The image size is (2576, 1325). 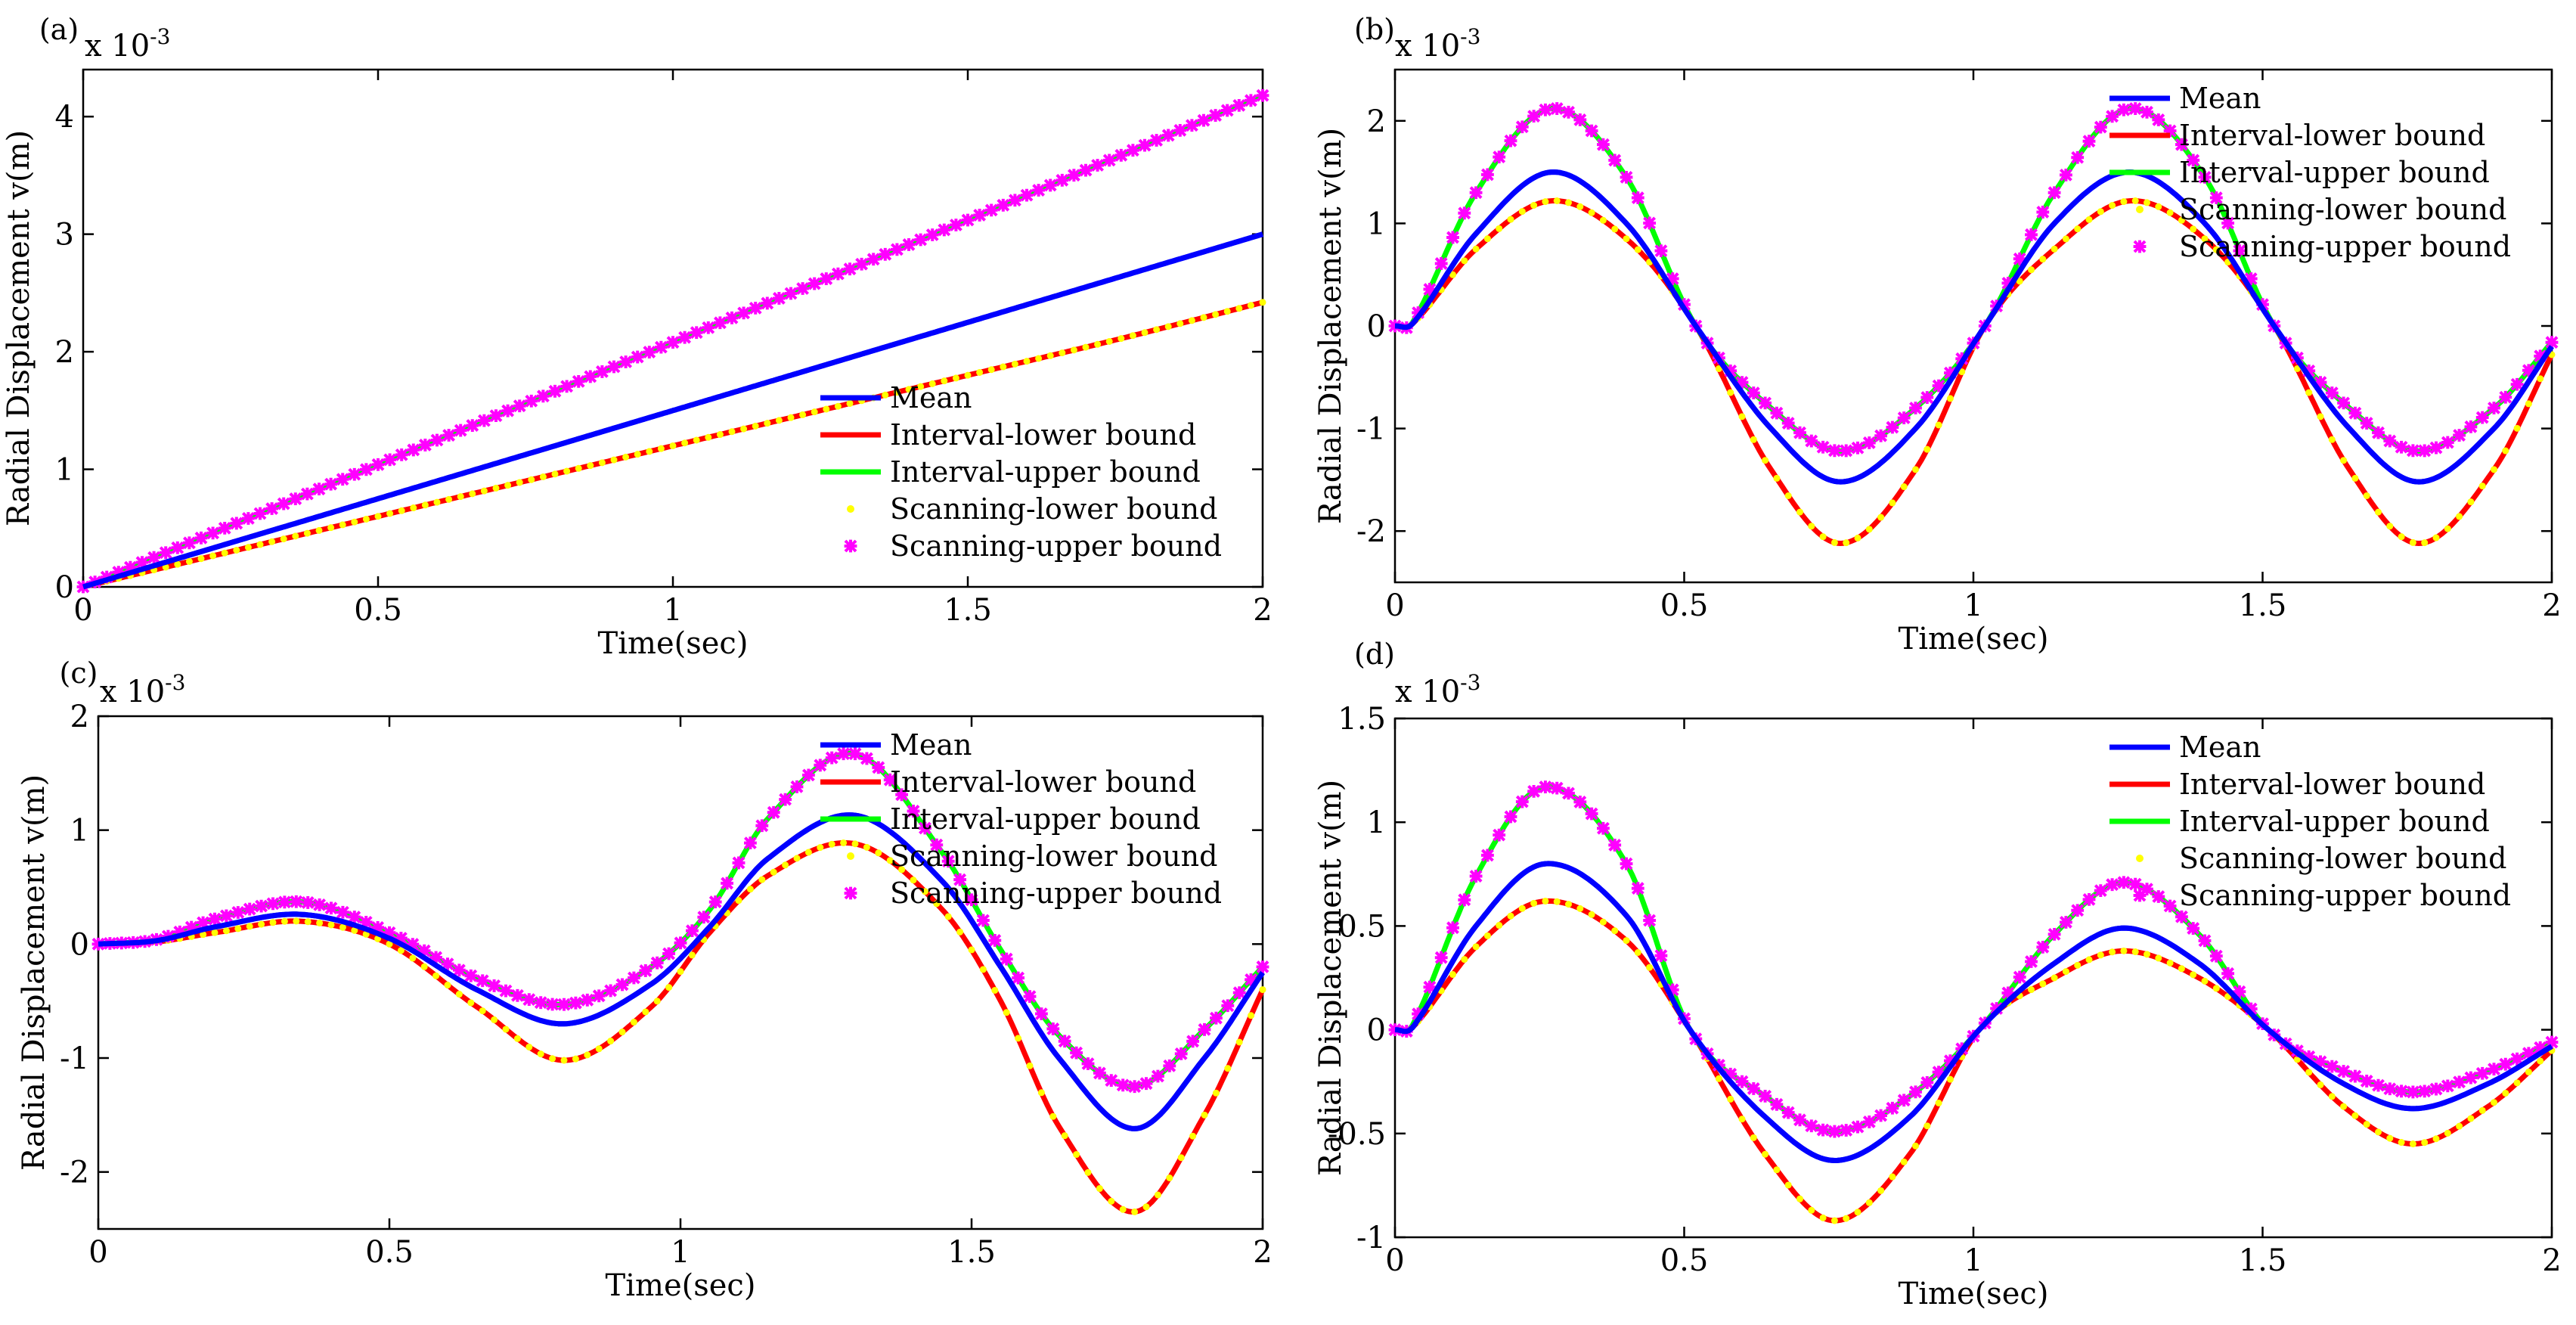 I want to click on series-line-mean-top, so click(x=673, y=410).